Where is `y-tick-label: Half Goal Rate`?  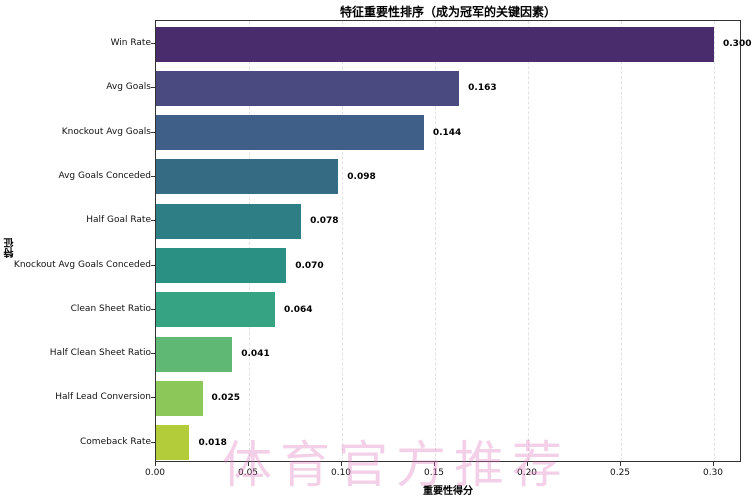 y-tick-label: Half Goal Rate is located at coordinates (118, 220).